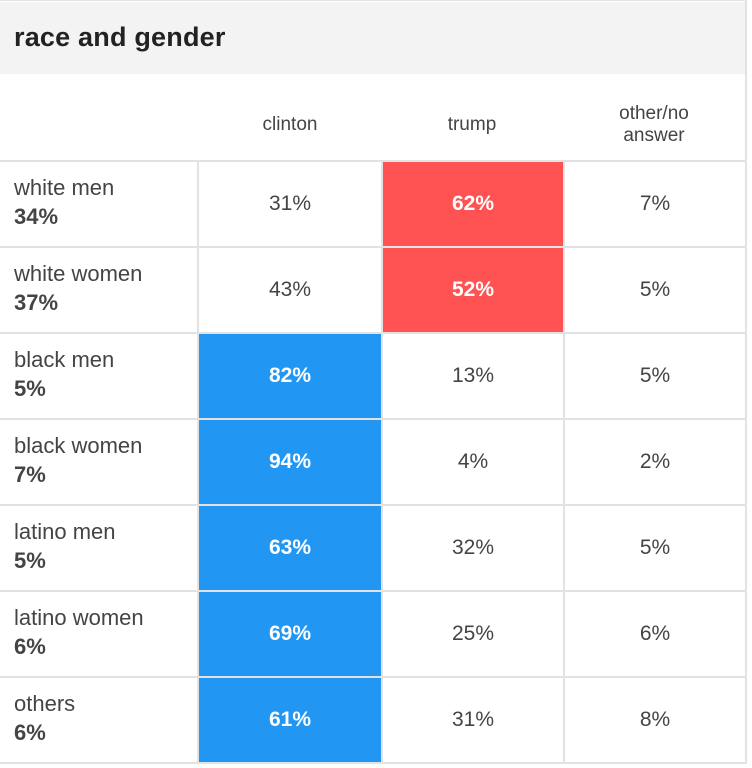 Image resolution: width=752 pixels, height=768 pixels. What do you see at coordinates (78, 273) in the screenshot?
I see `group-name: white women` at bounding box center [78, 273].